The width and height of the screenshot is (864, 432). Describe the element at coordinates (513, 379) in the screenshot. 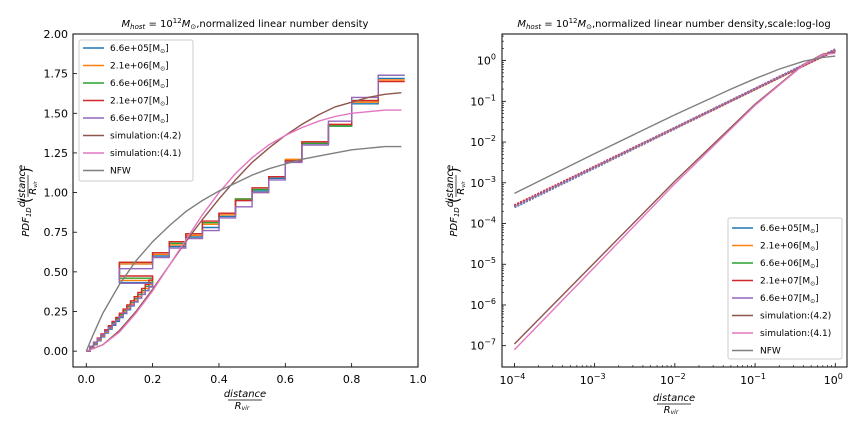

I see `right-x-tick-label: 10⁻⁴` at that location.